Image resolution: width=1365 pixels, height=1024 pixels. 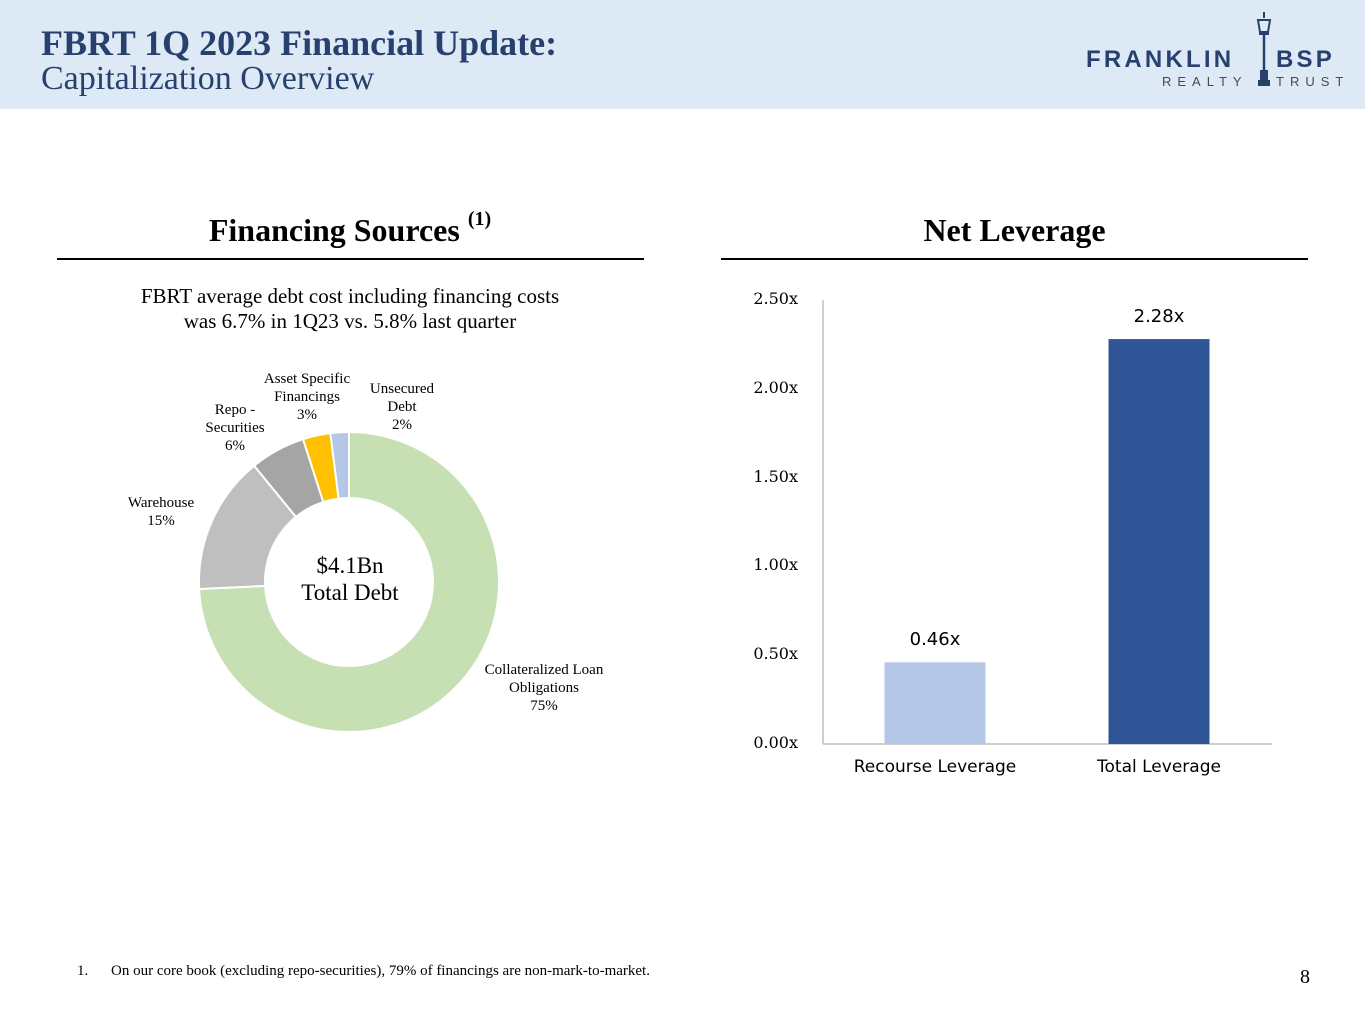 What do you see at coordinates (235, 428) in the screenshot?
I see `slice-label-repo-securities: Repo - Securities 6%` at bounding box center [235, 428].